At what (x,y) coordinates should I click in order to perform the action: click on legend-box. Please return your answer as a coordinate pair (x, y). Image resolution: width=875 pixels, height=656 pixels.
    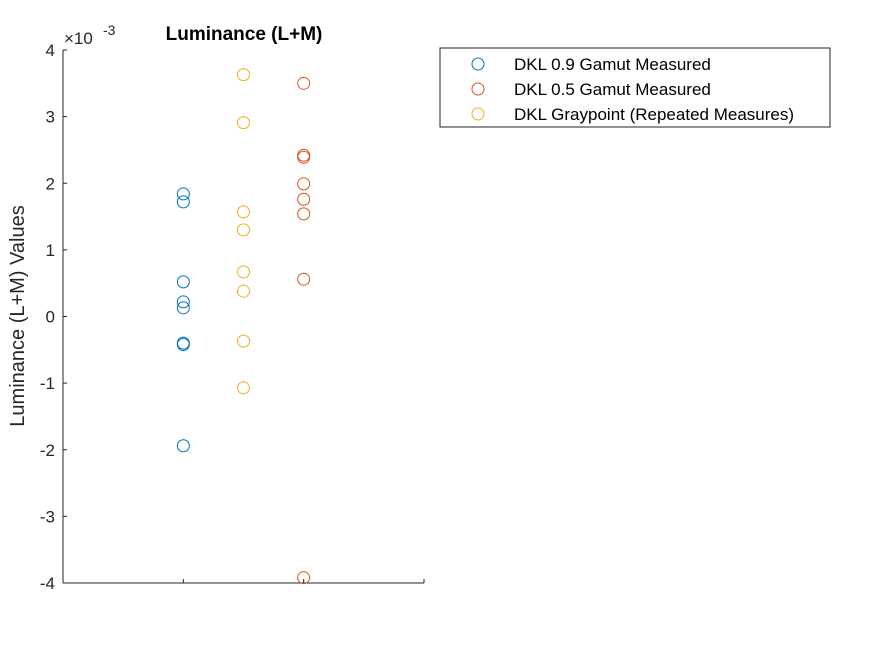
    Looking at the image, I should click on (635, 87).